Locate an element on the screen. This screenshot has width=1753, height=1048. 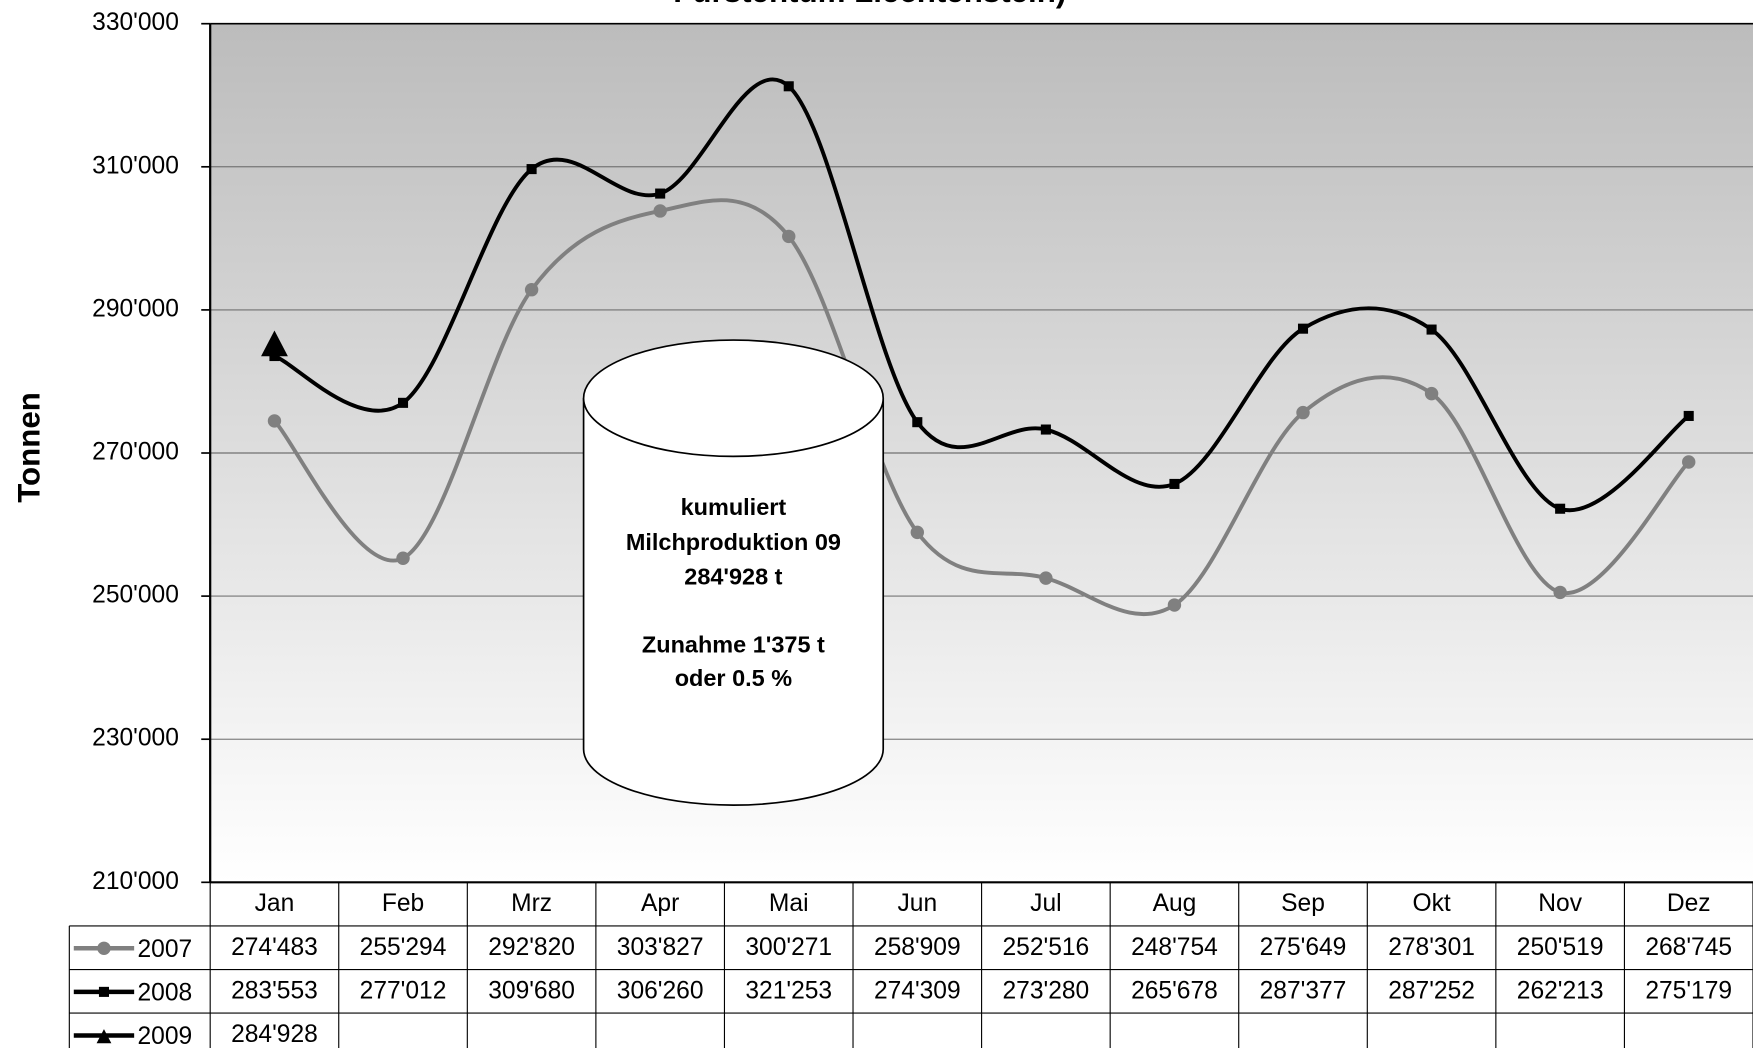
table-value: 306'260 is located at coordinates (660, 990).